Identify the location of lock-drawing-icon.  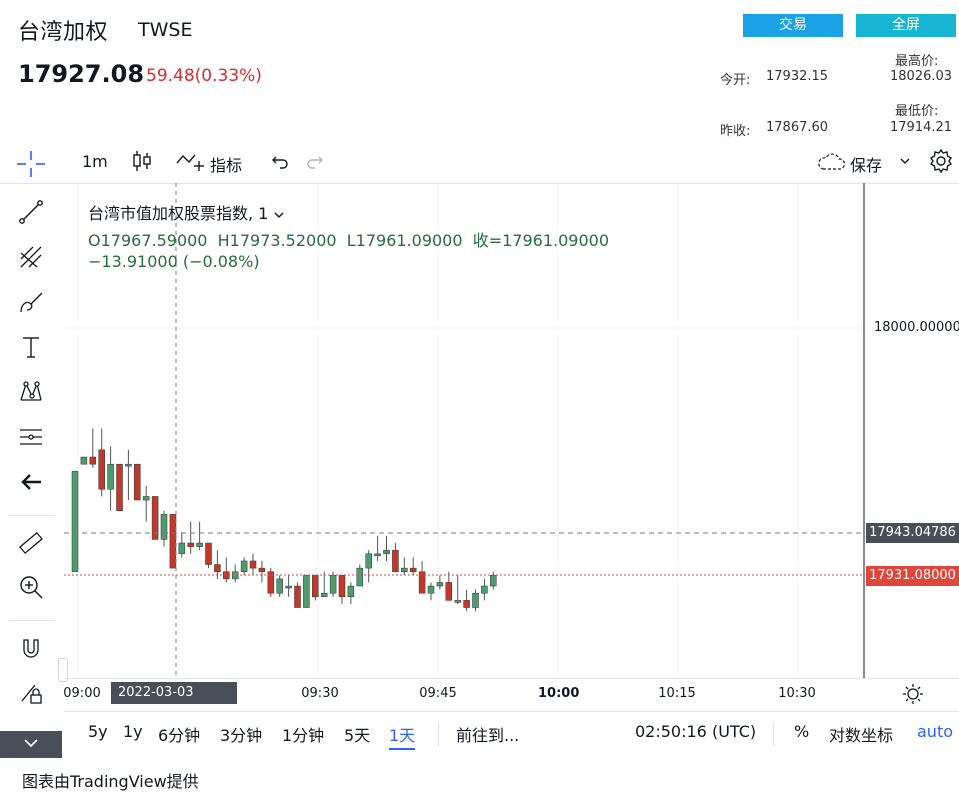
(31, 693).